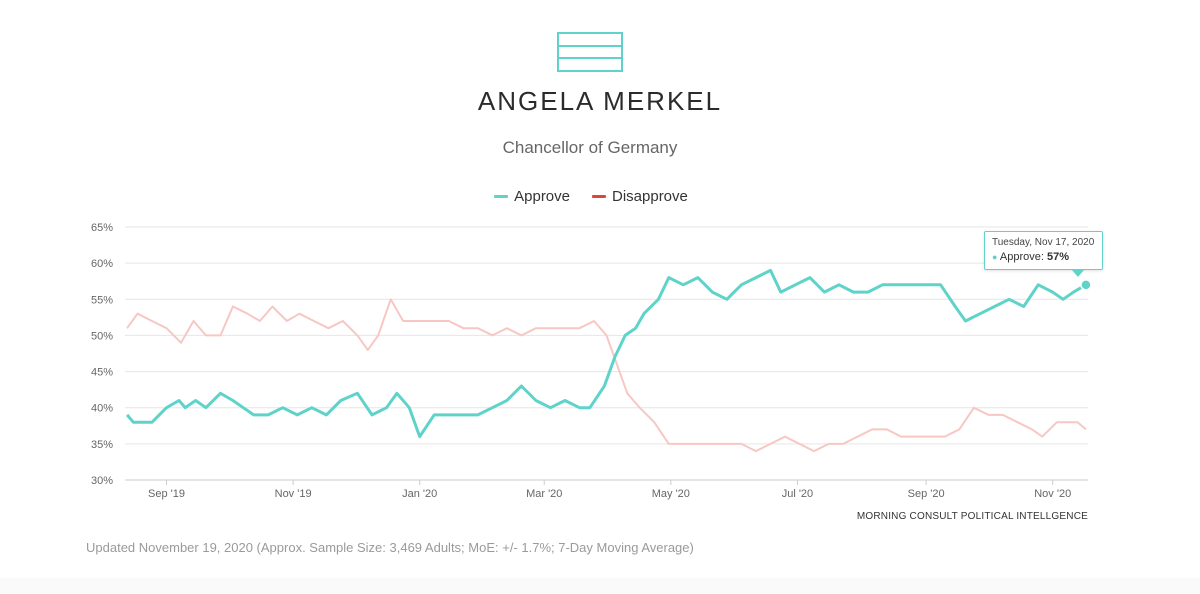 Image resolution: width=1200 pixels, height=594 pixels. Describe the element at coordinates (972, 516) in the screenshot. I see `chart-credit: MORNING CONSULT POLITICAL INTELLGENCE` at that location.